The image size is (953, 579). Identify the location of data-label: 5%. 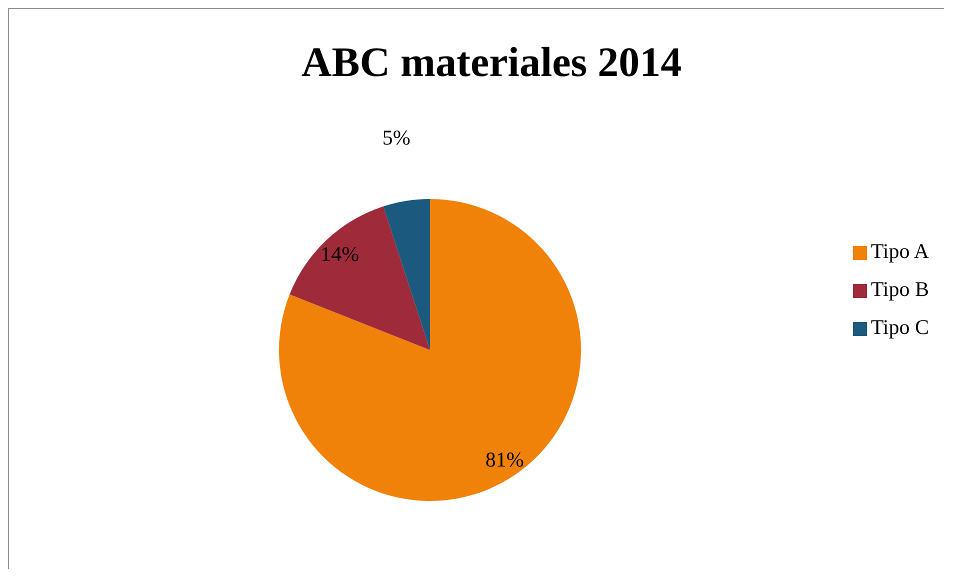
(396, 138).